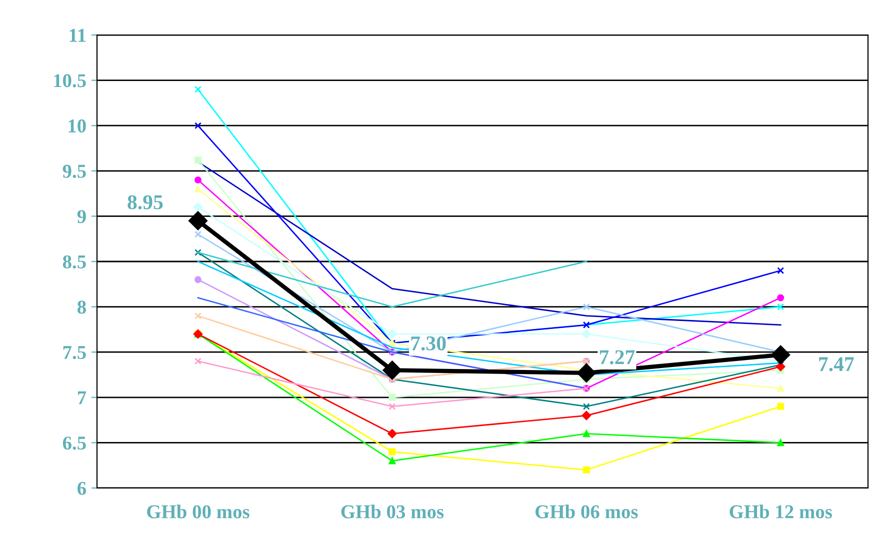 The height and width of the screenshot is (542, 893). I want to click on y-tick-label: 10, so click(77, 126).